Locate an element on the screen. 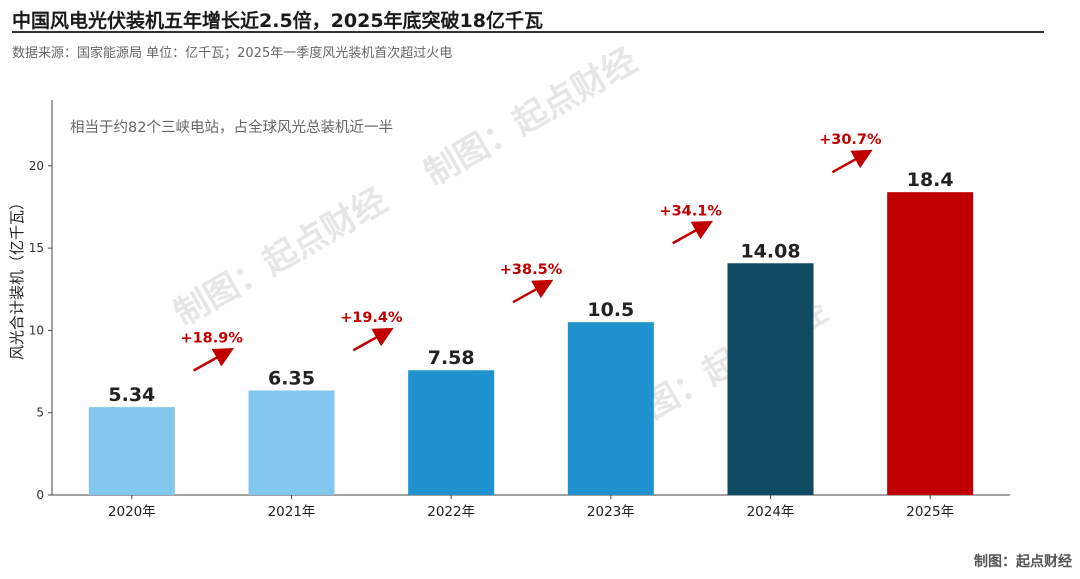 The image size is (1080, 579). growth-label: +18.9% is located at coordinates (211, 338).